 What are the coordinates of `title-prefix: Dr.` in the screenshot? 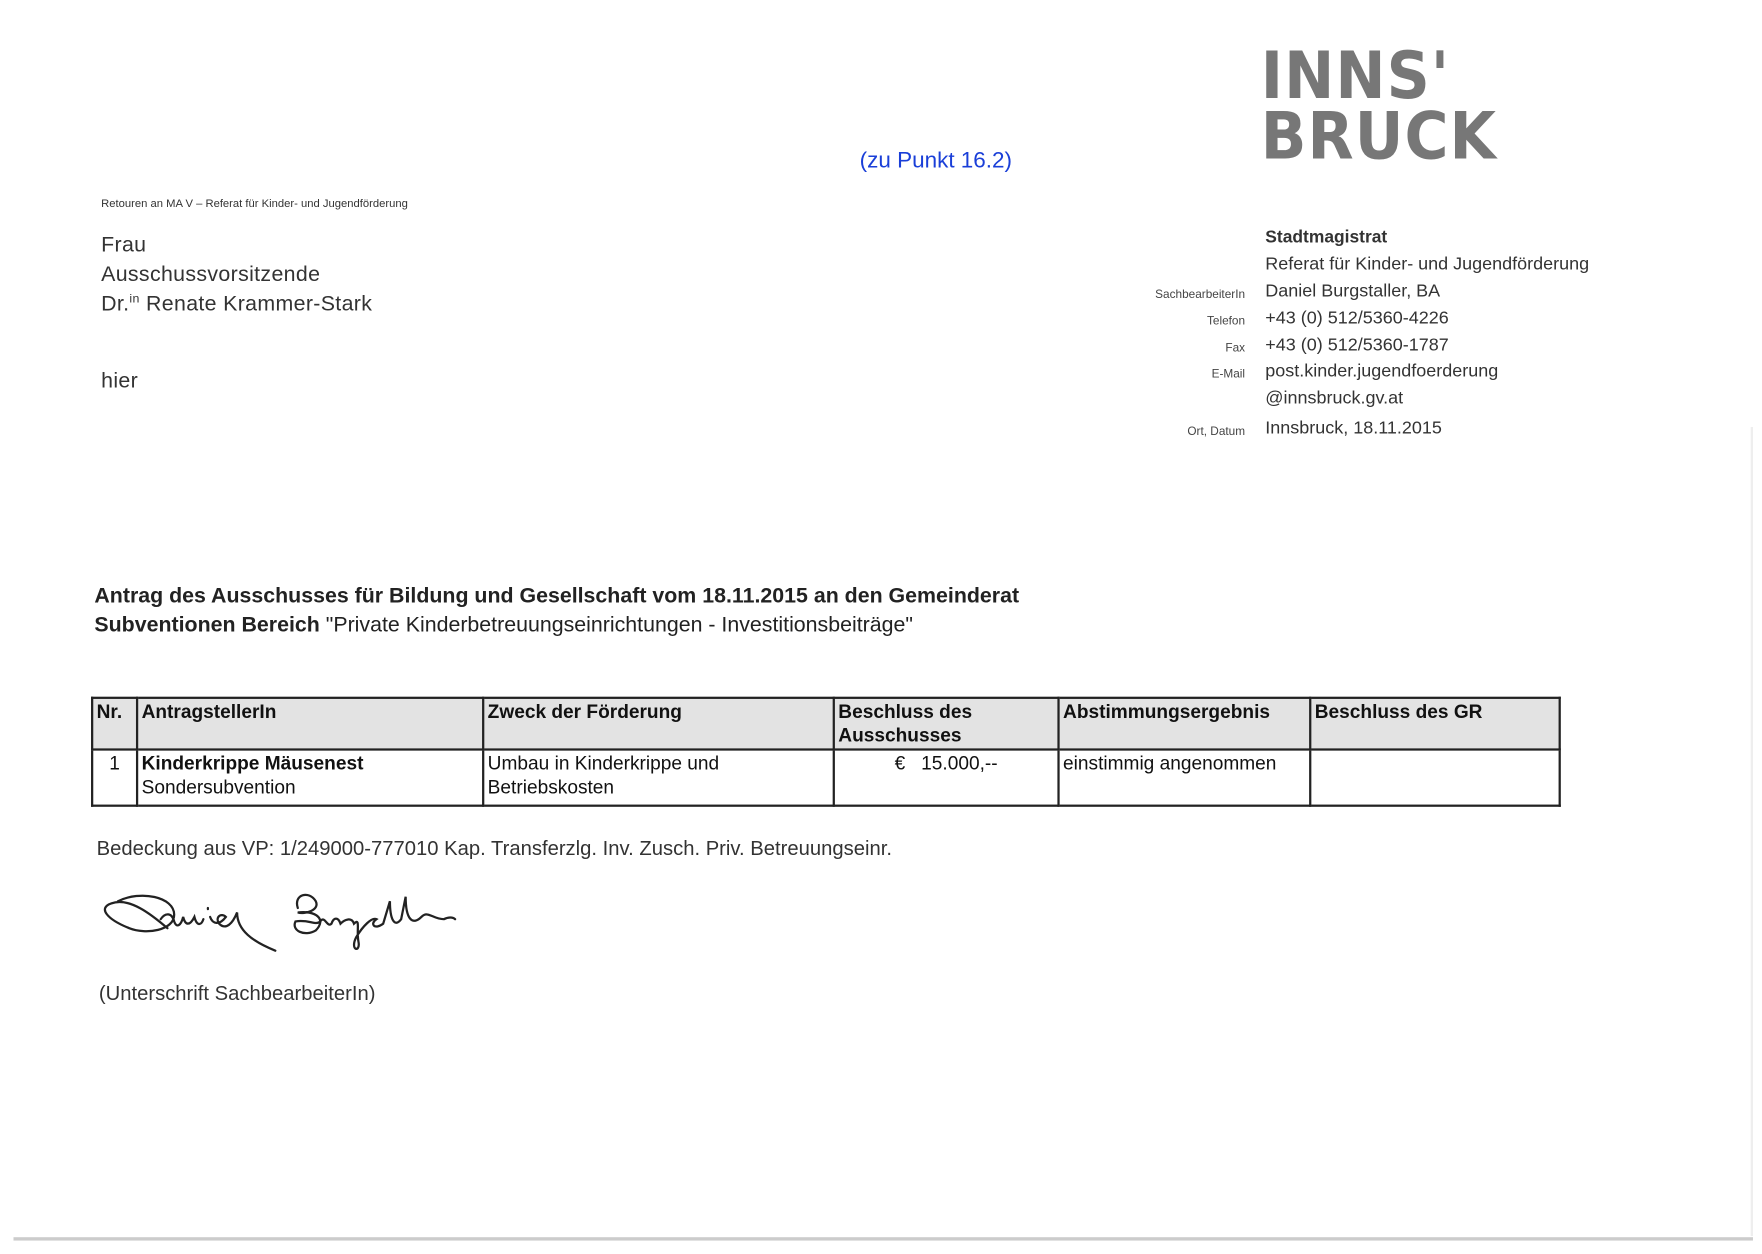 It's located at (115, 304).